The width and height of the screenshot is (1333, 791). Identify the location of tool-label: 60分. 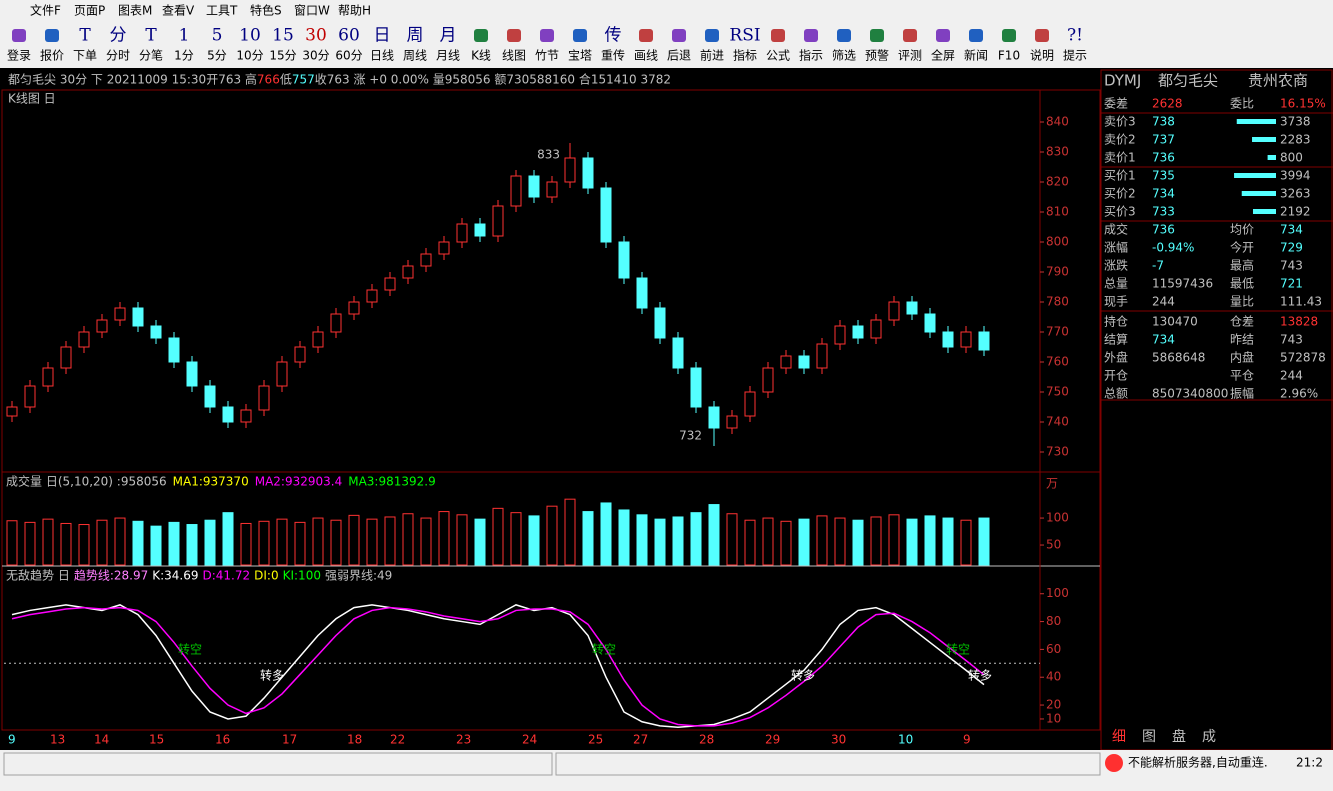
(348, 56).